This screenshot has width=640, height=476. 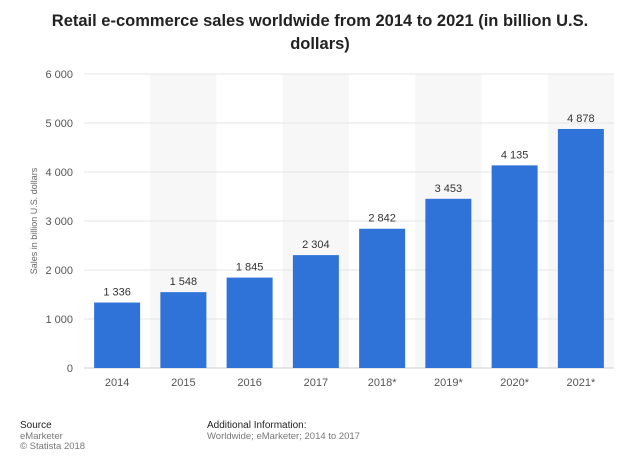 I want to click on bar-value-label: 2 304, so click(x=316, y=245).